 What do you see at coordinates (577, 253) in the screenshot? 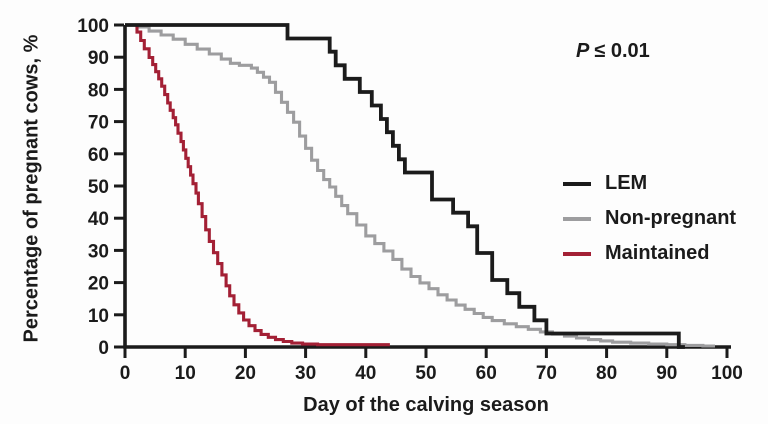
I see `legend-swatch-maintained` at bounding box center [577, 253].